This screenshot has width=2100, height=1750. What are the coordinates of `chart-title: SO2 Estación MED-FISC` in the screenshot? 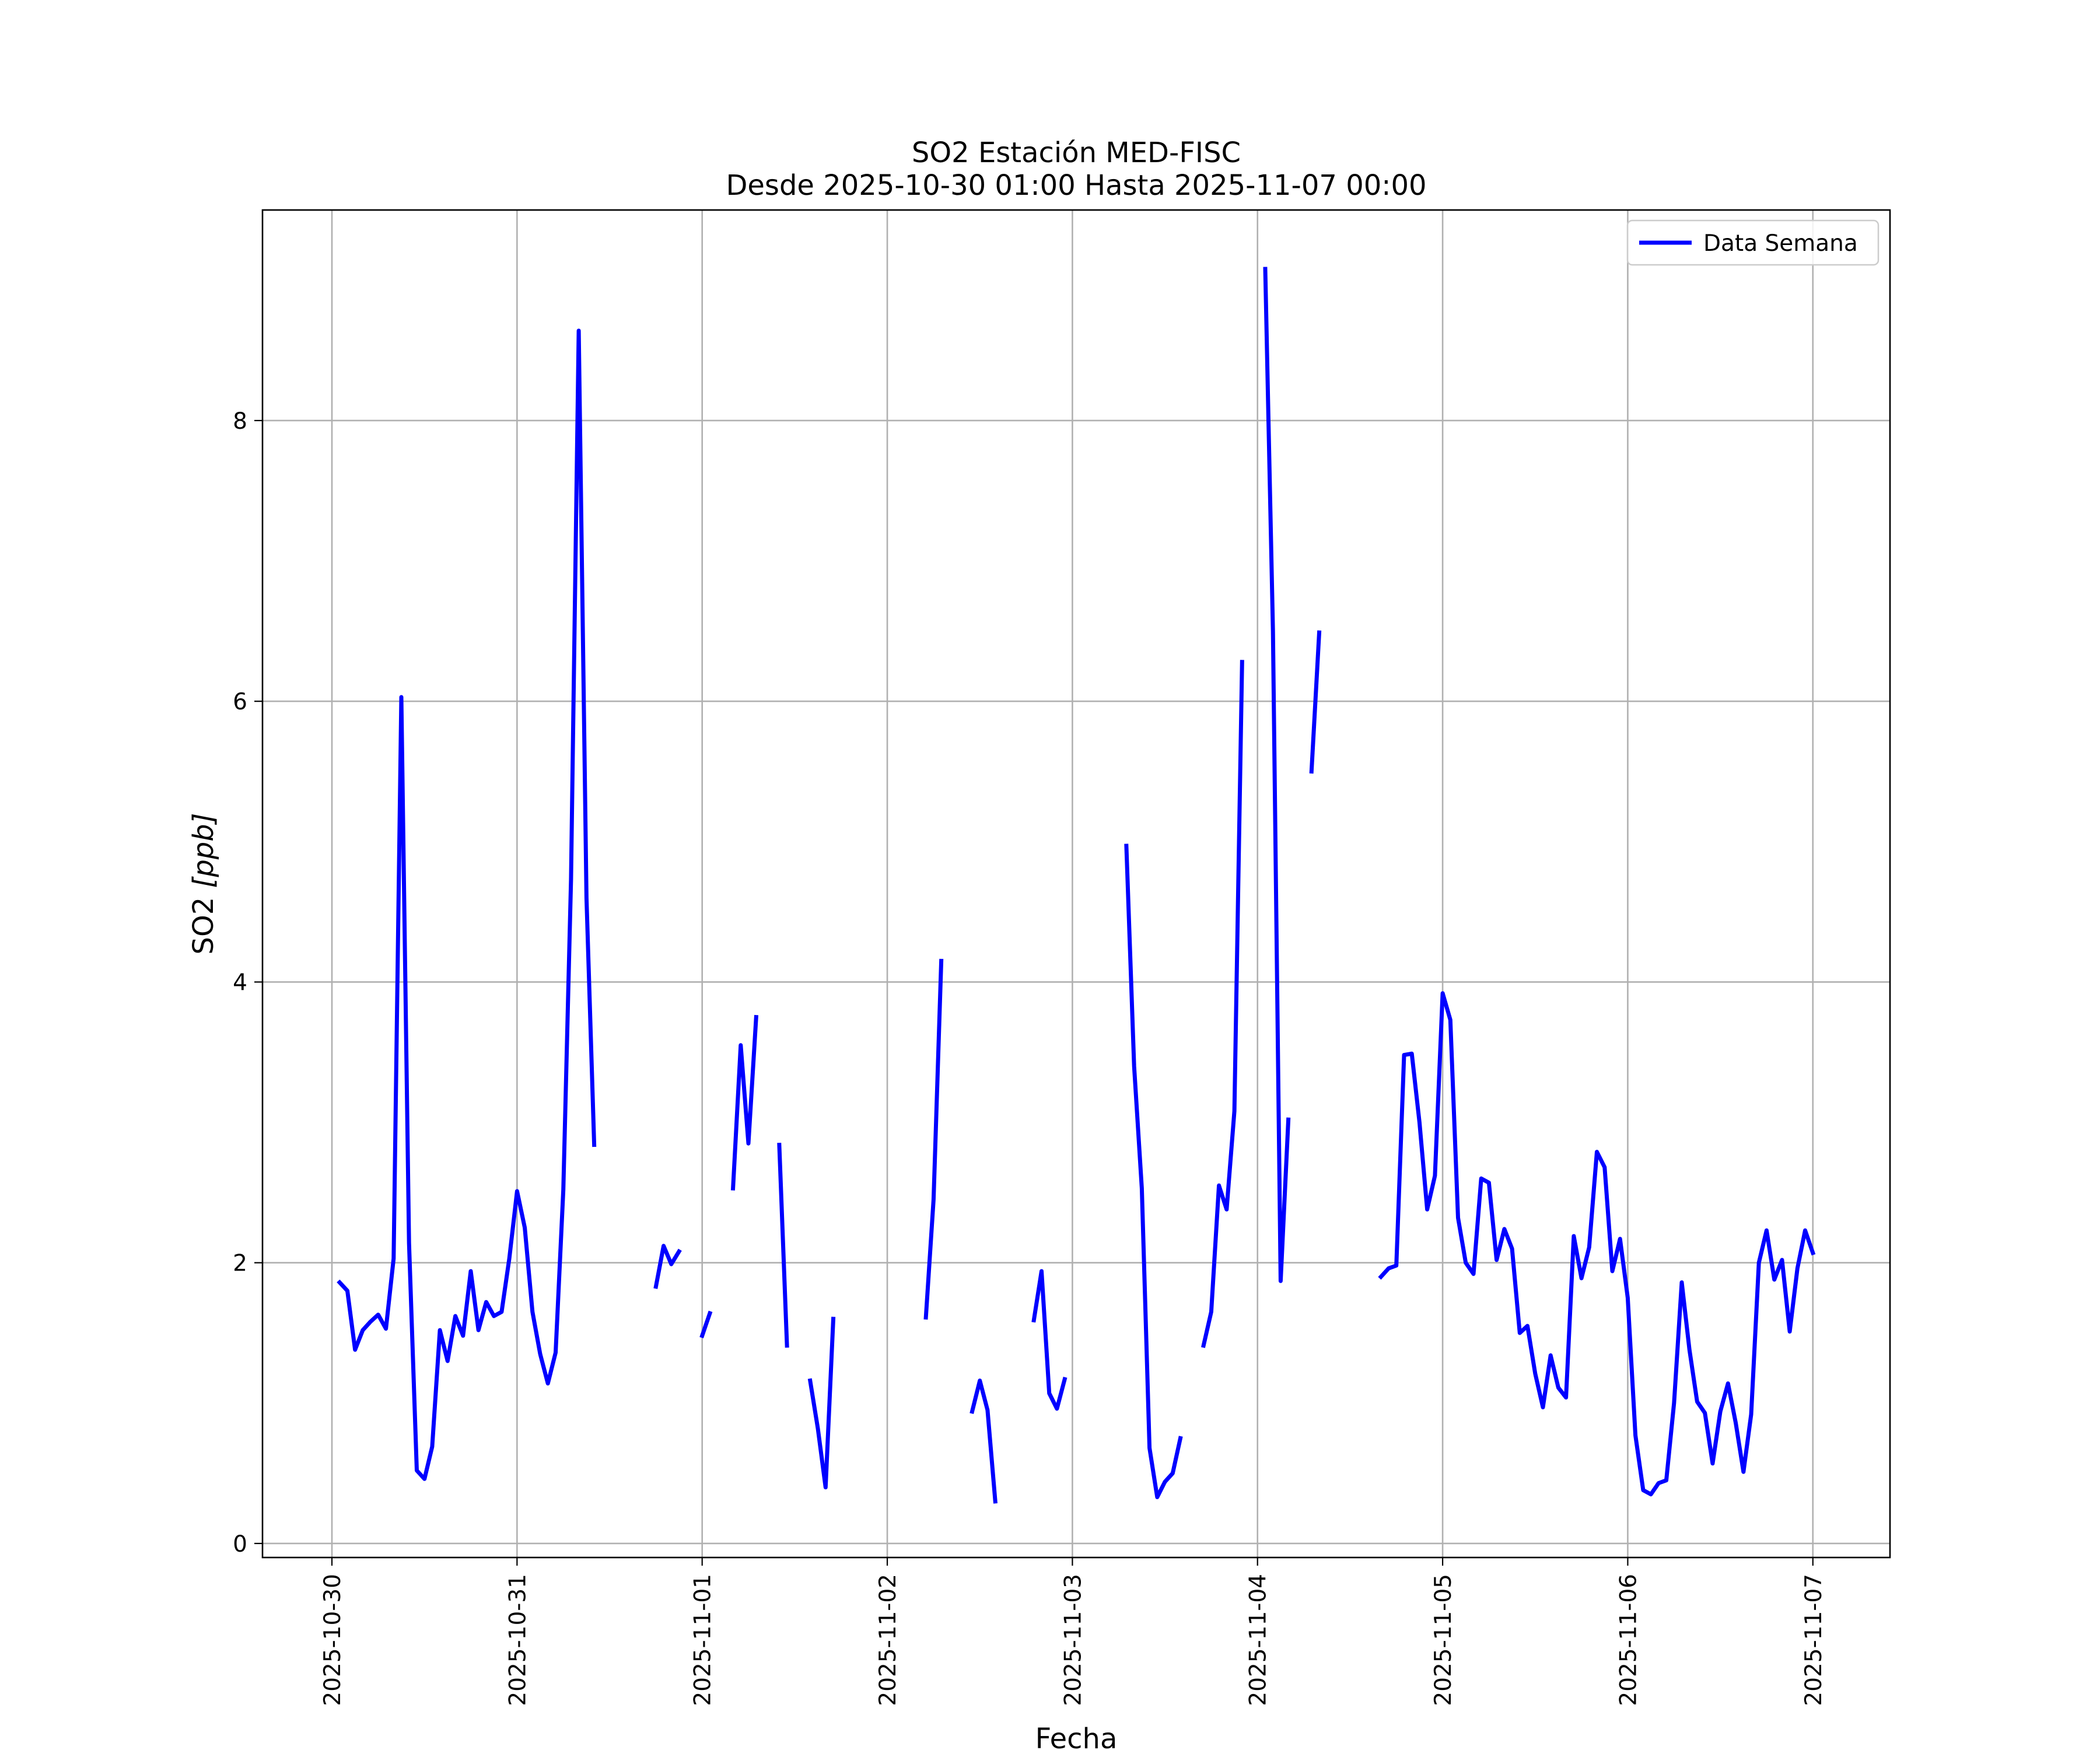 It's located at (1076, 152).